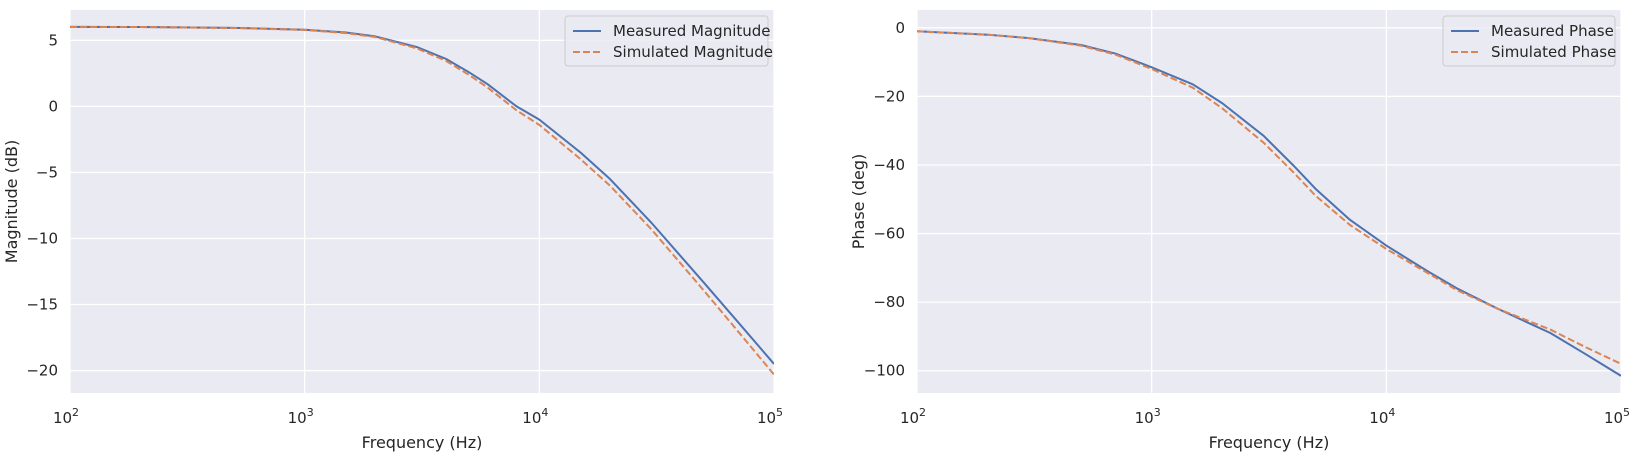  What do you see at coordinates (1553, 52) in the screenshot?
I see `phase-legend-label: Simulated Phase` at bounding box center [1553, 52].